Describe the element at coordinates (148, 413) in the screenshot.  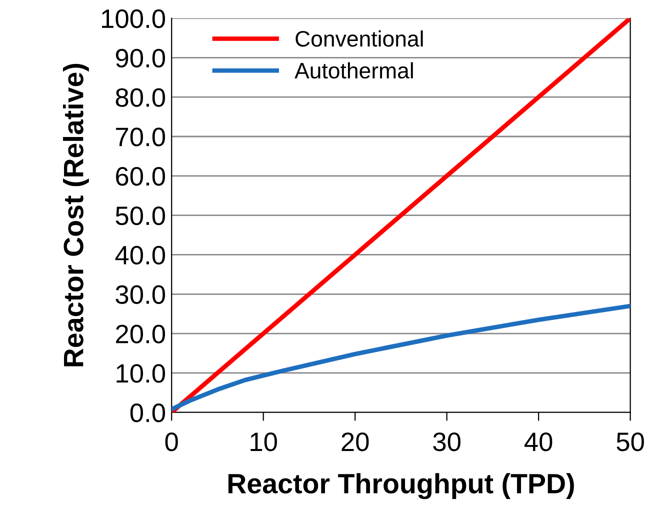
I see `y-tick-label: 0.0` at that location.